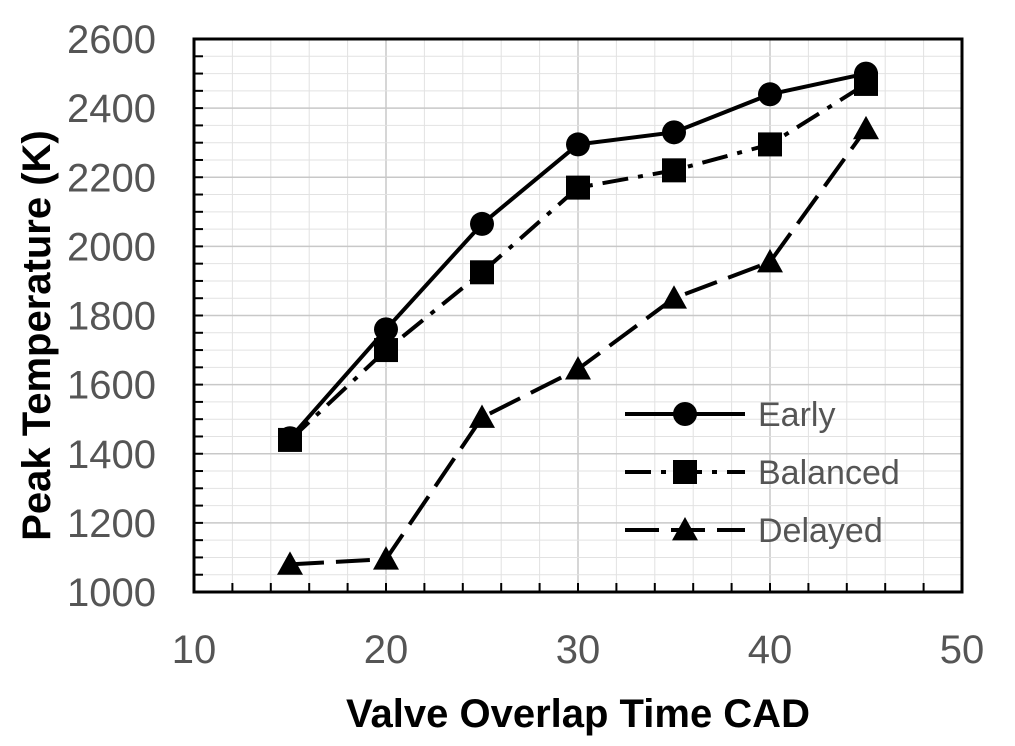  Describe the element at coordinates (111, 109) in the screenshot. I see `y-tick-label: 2400` at that location.